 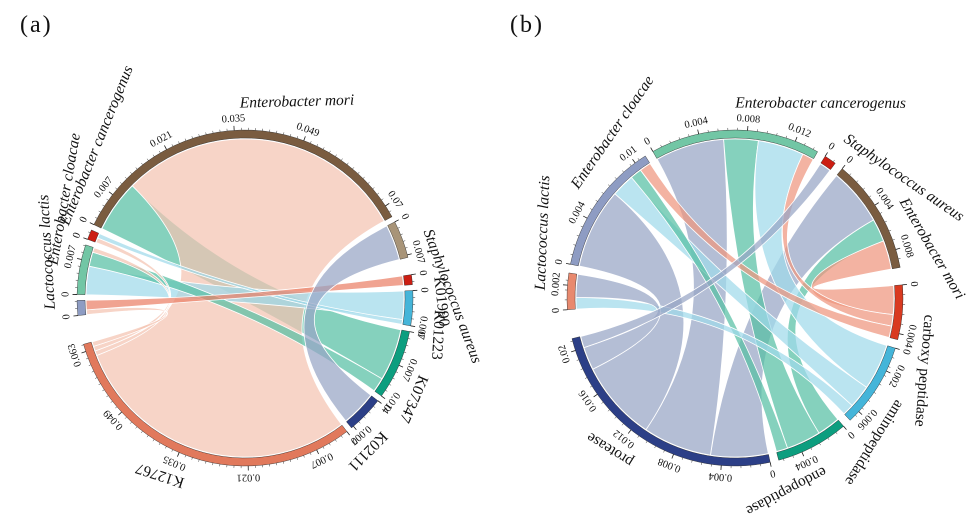 What do you see at coordinates (362, 412) in the screenshot?
I see `sector-arc-K02111` at bounding box center [362, 412].